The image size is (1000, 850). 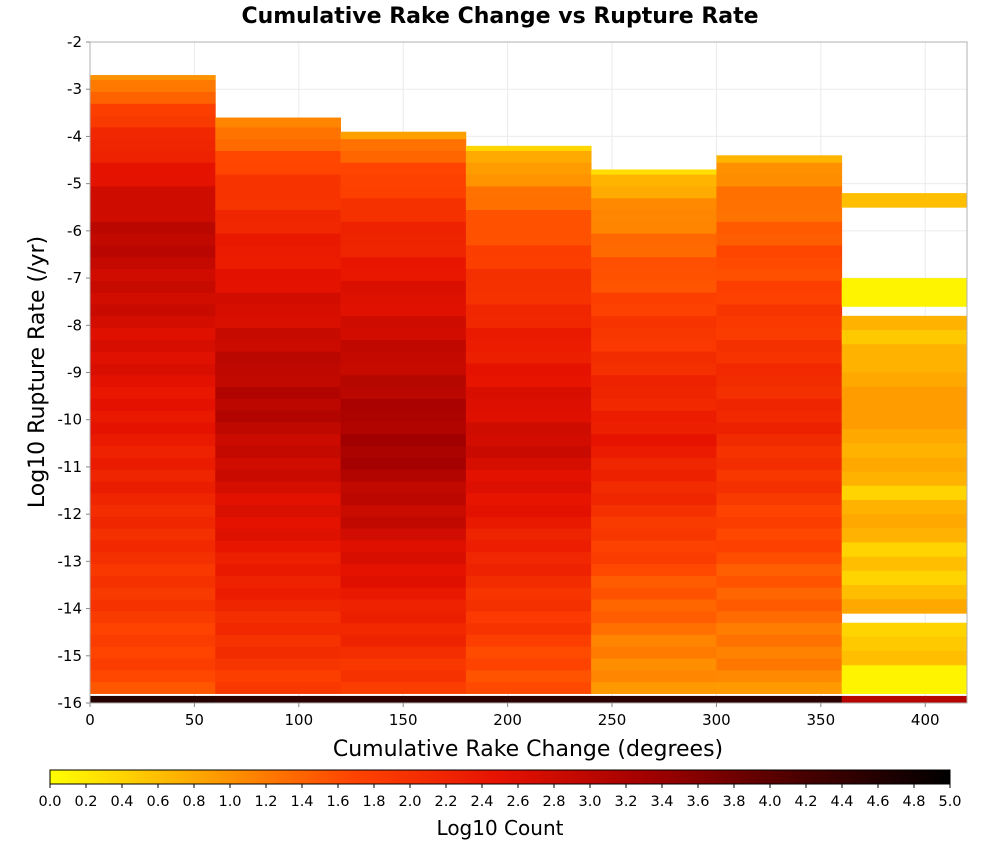 I want to click on y-axis-ticks: -2 -3 -4 -5 -6 -7 -8 -9 -10 -11 -12 -13 -14 -15 -16, so click(x=74, y=372).